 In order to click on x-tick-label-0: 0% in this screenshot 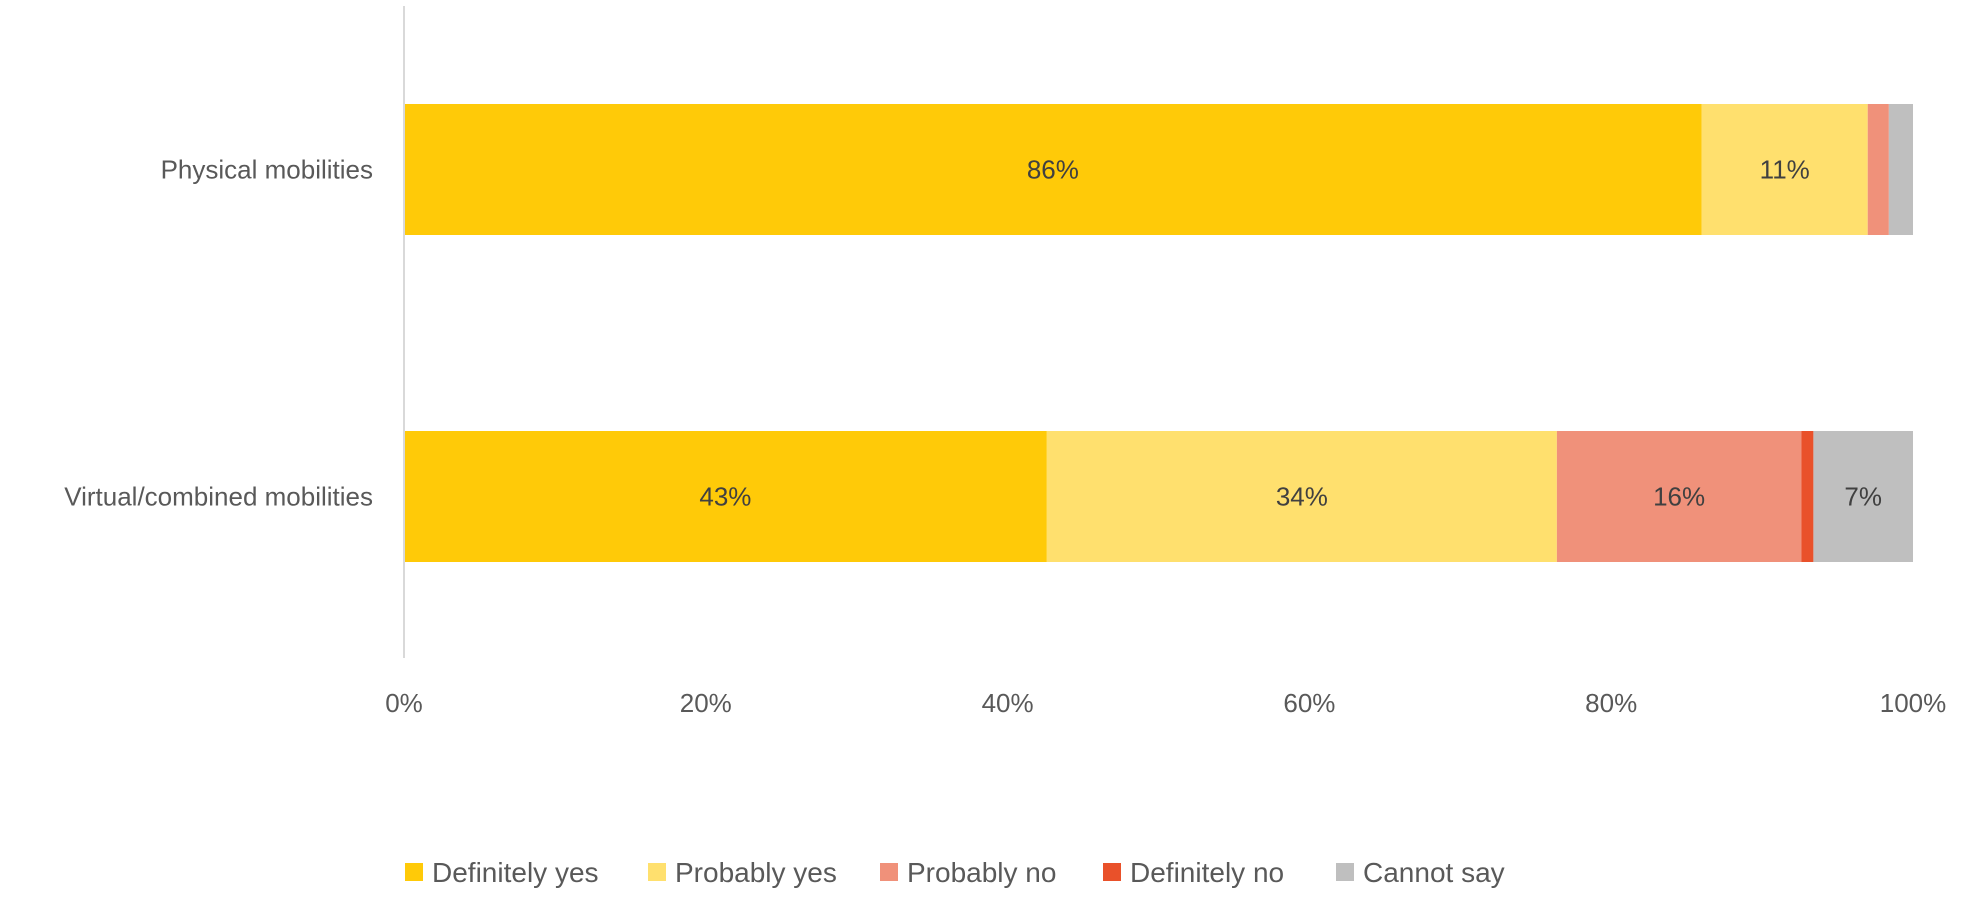, I will do `click(404, 703)`.